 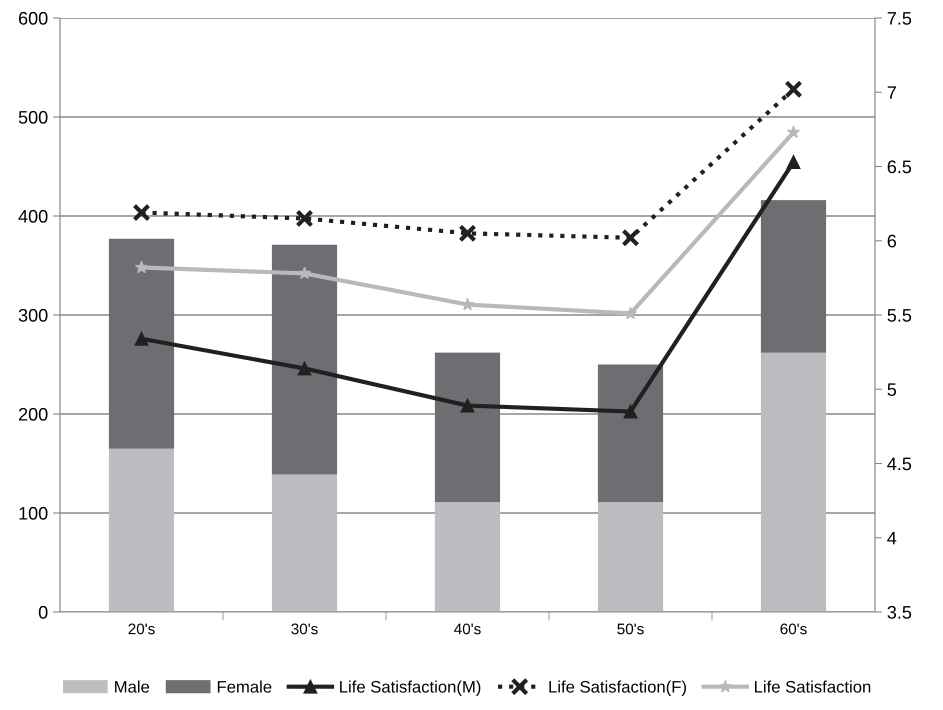 I want to click on y2-tick-label: 4.5, so click(x=899, y=464).